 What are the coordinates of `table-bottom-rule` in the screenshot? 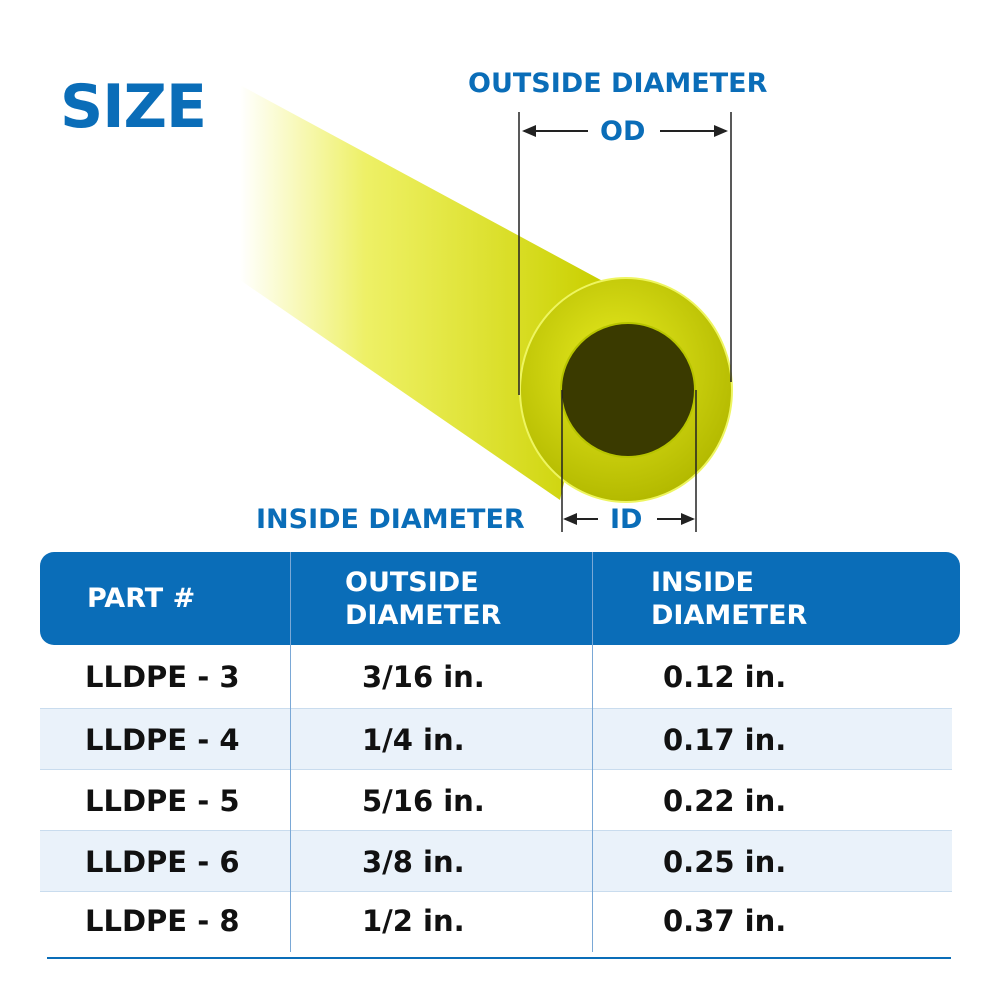 It's located at (499, 958).